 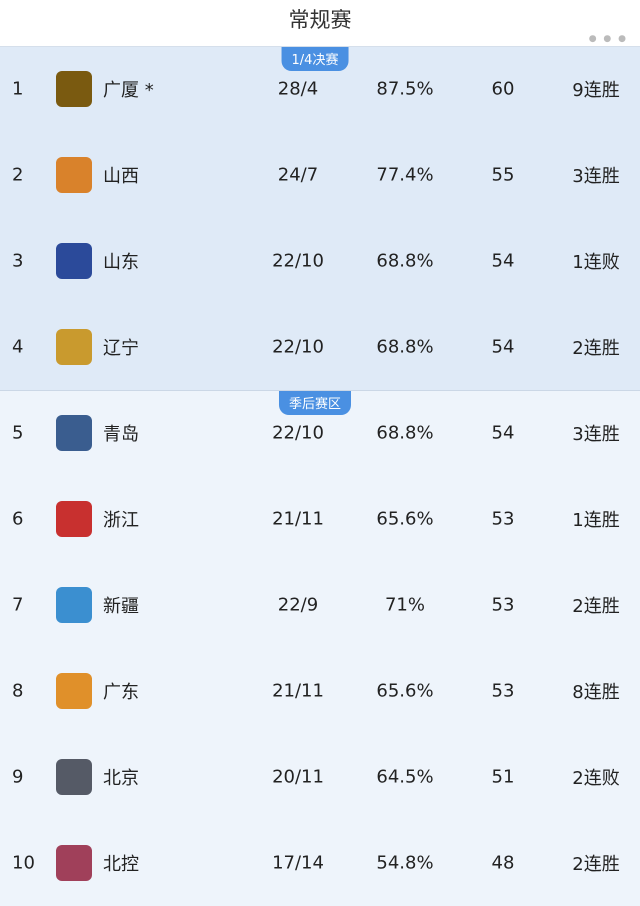 I want to click on streak: 1连败, so click(x=596, y=262).